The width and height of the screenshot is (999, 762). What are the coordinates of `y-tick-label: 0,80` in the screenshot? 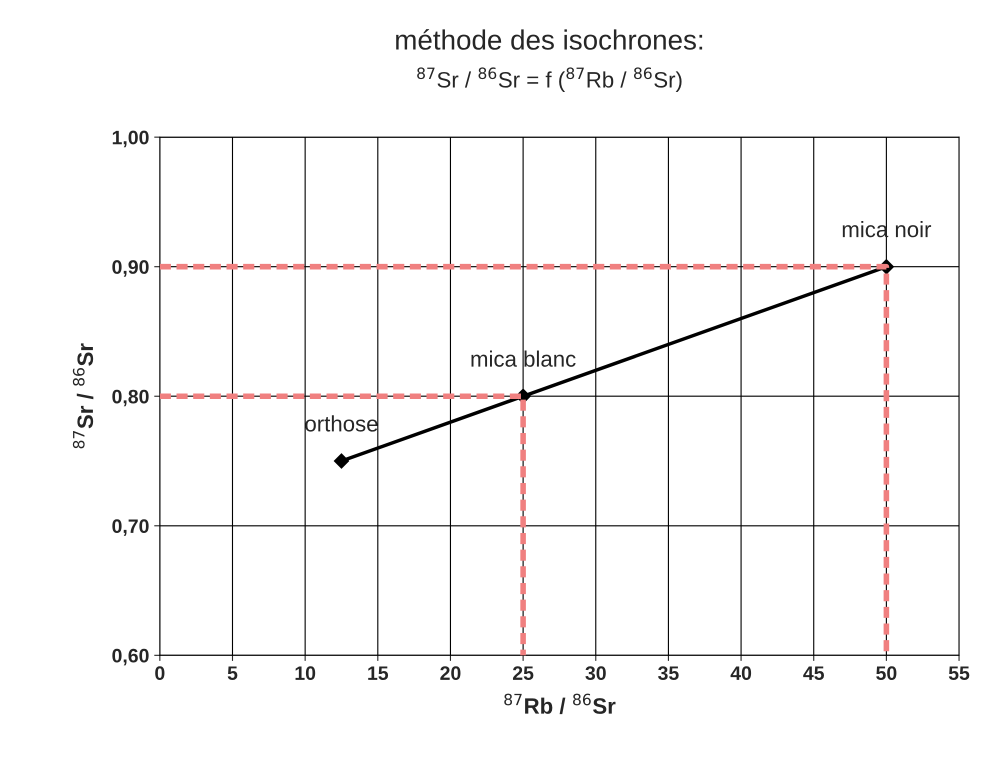 It's located at (130, 398).